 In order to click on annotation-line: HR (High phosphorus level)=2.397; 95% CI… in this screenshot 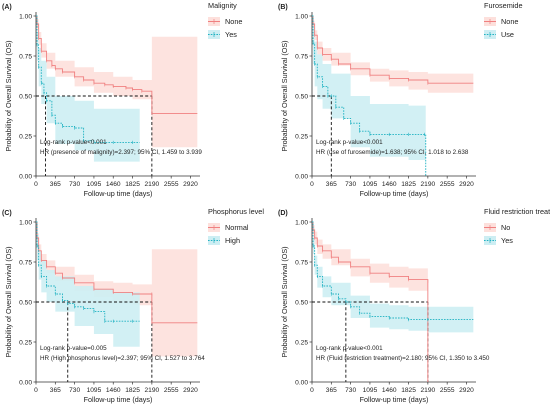, I will do `click(122, 358)`.